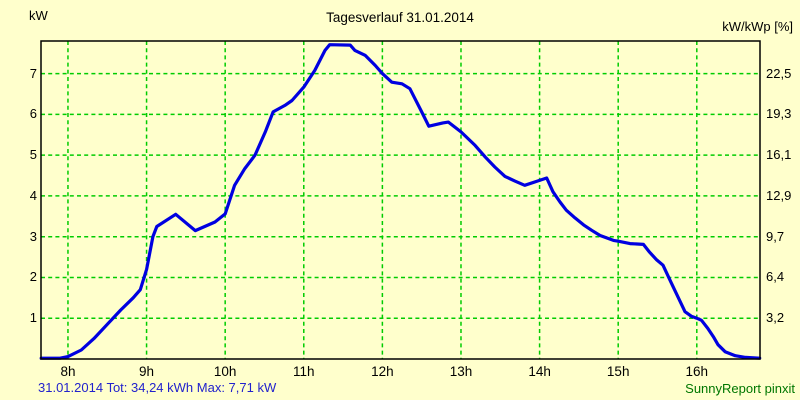 Image resolution: width=800 pixels, height=400 pixels. What do you see at coordinates (740, 388) in the screenshot?
I see `footer-credit-text: SunnyReport pinxit` at bounding box center [740, 388].